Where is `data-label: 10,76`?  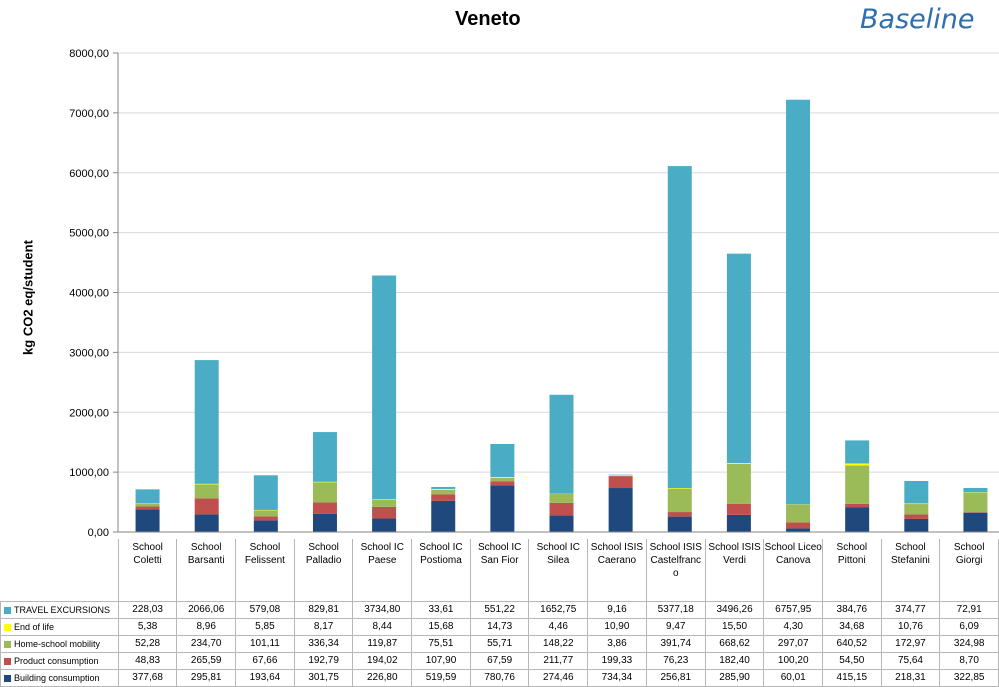
data-label: 10,76 is located at coordinates (910, 627).